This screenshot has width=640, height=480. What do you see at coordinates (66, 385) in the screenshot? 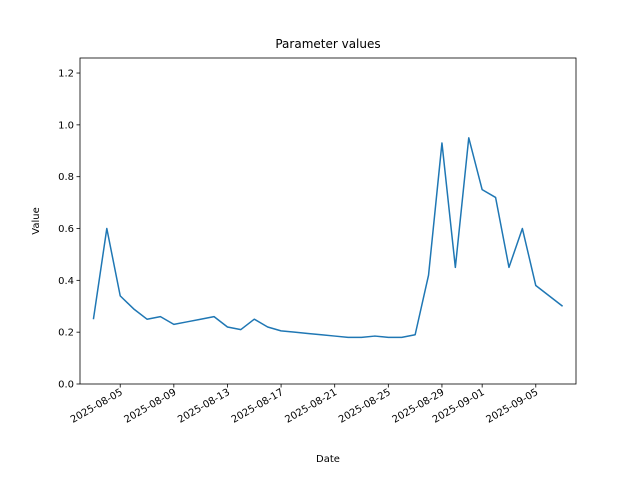
I see `y-tick-label: 0.0` at bounding box center [66, 385].